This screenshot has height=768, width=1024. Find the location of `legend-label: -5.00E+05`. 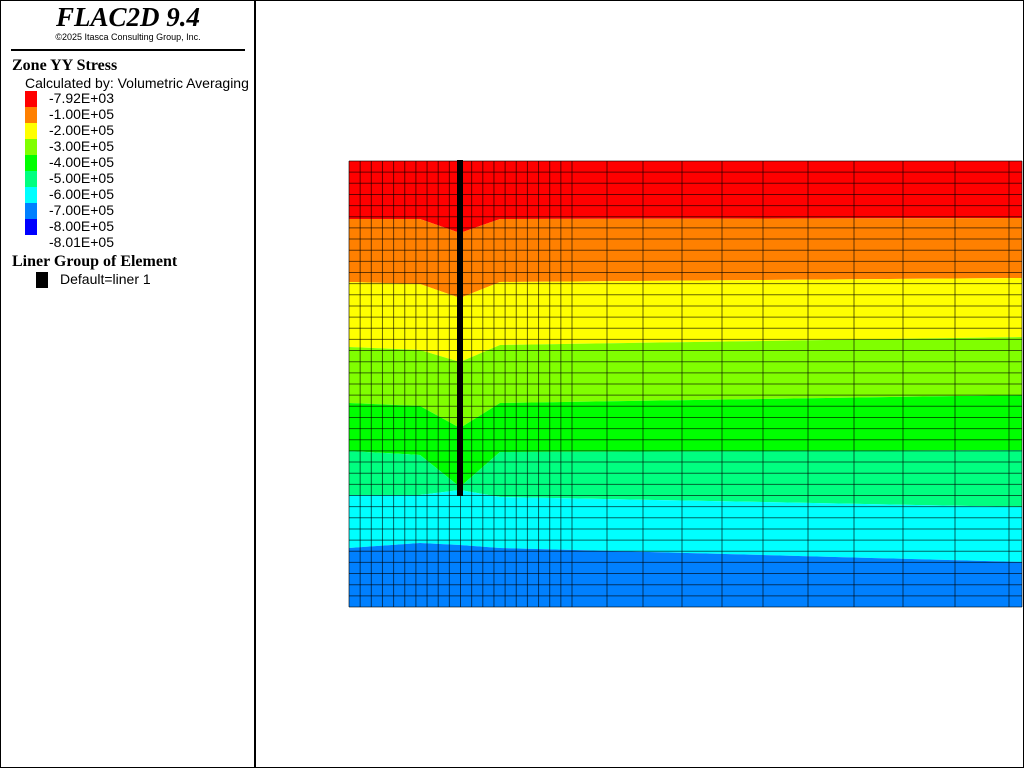

legend-label: -5.00E+05 is located at coordinates (81, 178).